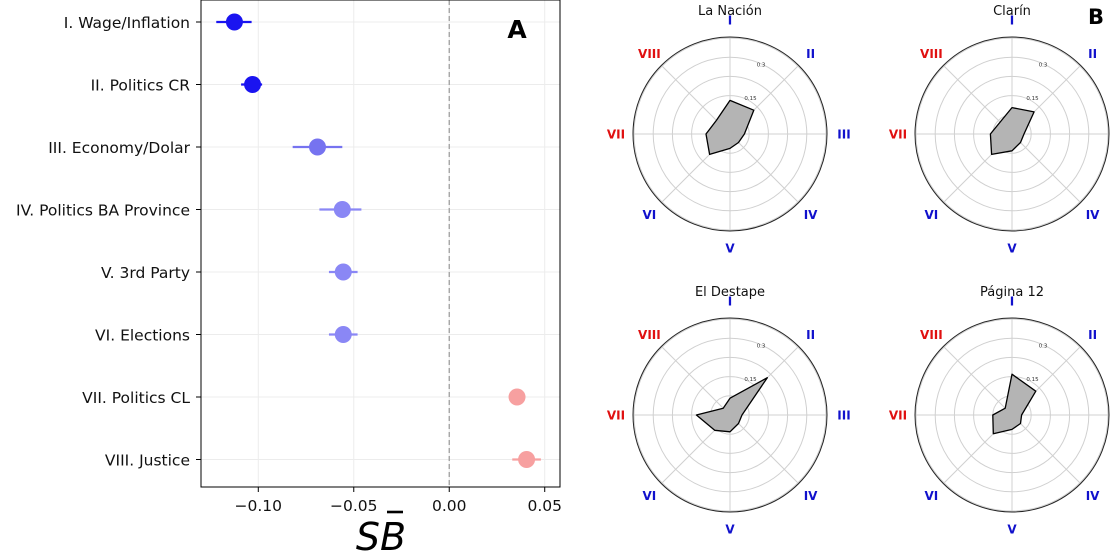  What do you see at coordinates (1096, 17) in the screenshot?
I see `panel-label-b: B` at bounding box center [1096, 17].